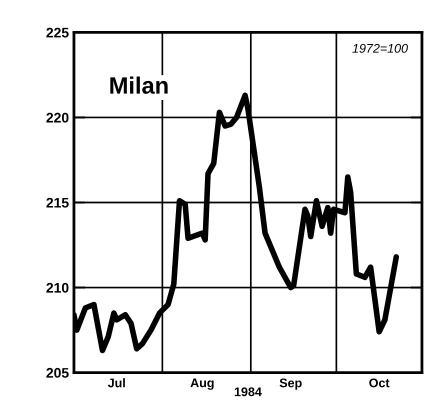 Image resolution: width=435 pixels, height=405 pixels. I want to click on x-axis-title: 1984, so click(248, 391).